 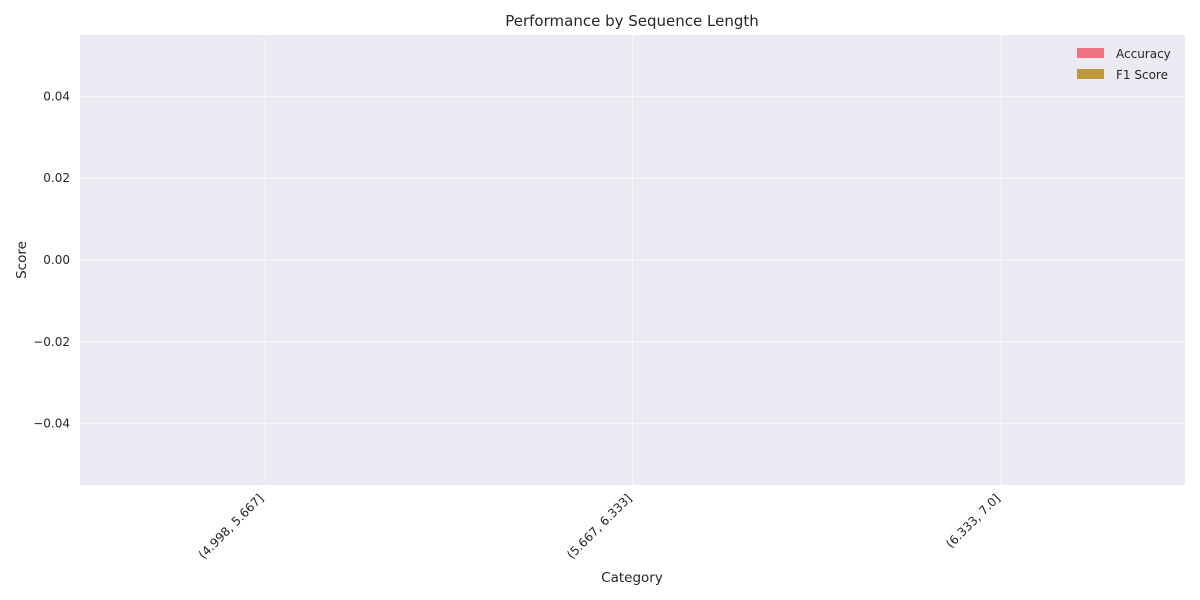 What do you see at coordinates (1143, 54) in the screenshot?
I see `legend-label: Accuracy` at bounding box center [1143, 54].